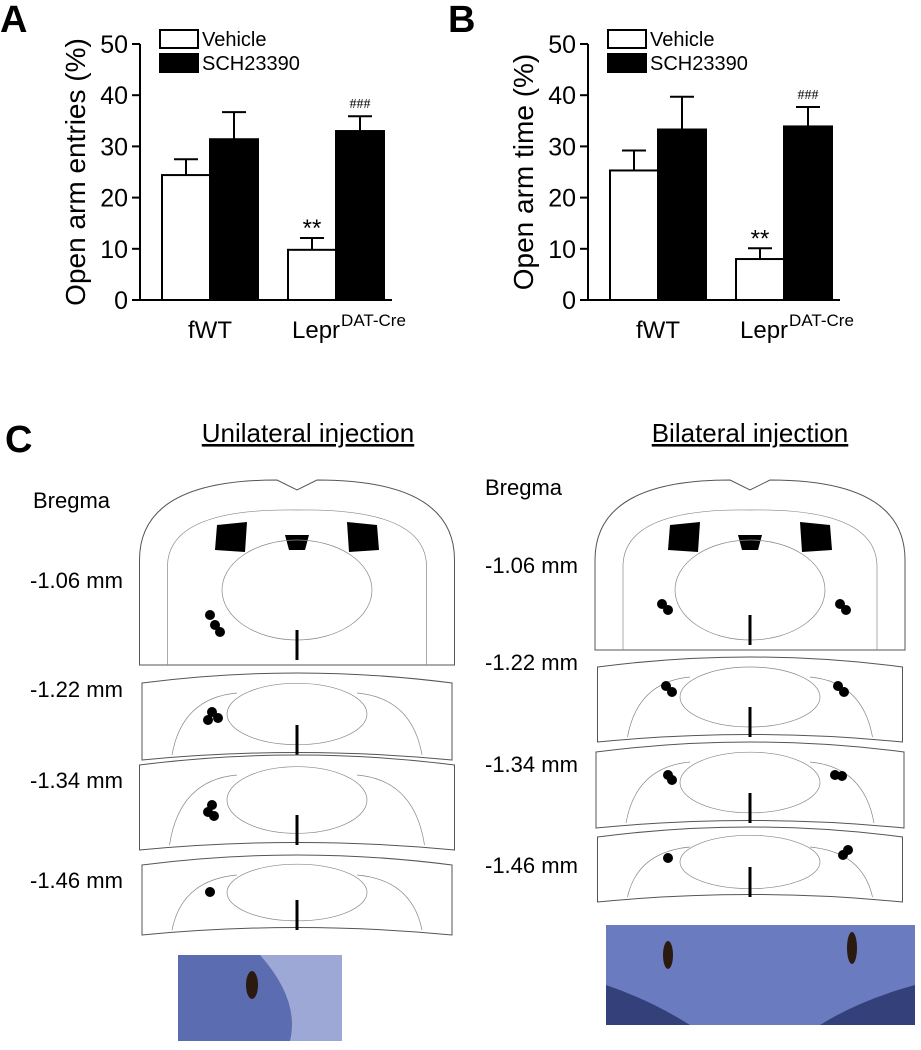 The height and width of the screenshot is (1050, 921). I want to click on panel-label: A, so click(13, 20).